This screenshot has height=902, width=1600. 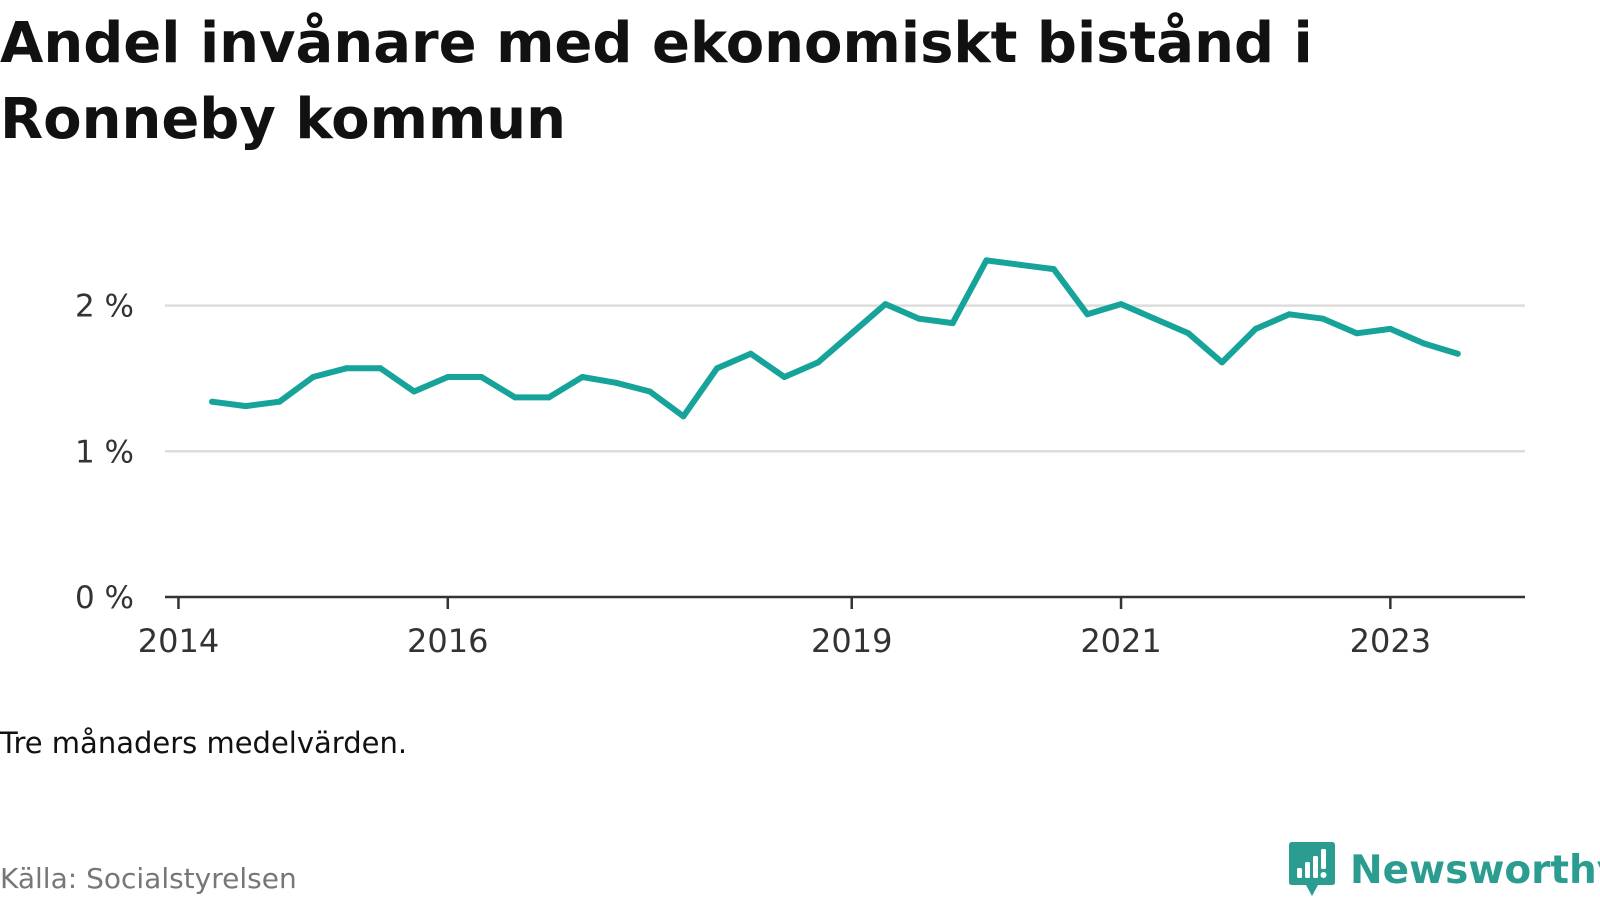 I want to click on y-axis-ticks: 0 % 1 % 2 %, so click(x=104, y=452).